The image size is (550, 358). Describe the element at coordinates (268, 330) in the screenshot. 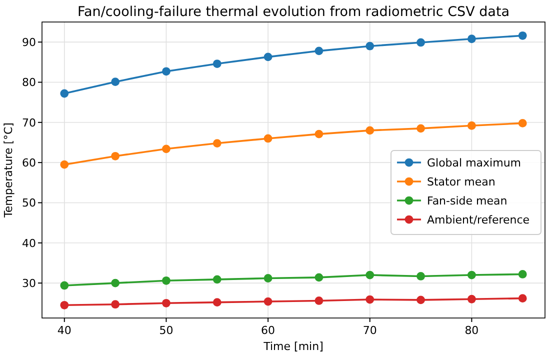

I see `x-tick-label: 60` at that location.